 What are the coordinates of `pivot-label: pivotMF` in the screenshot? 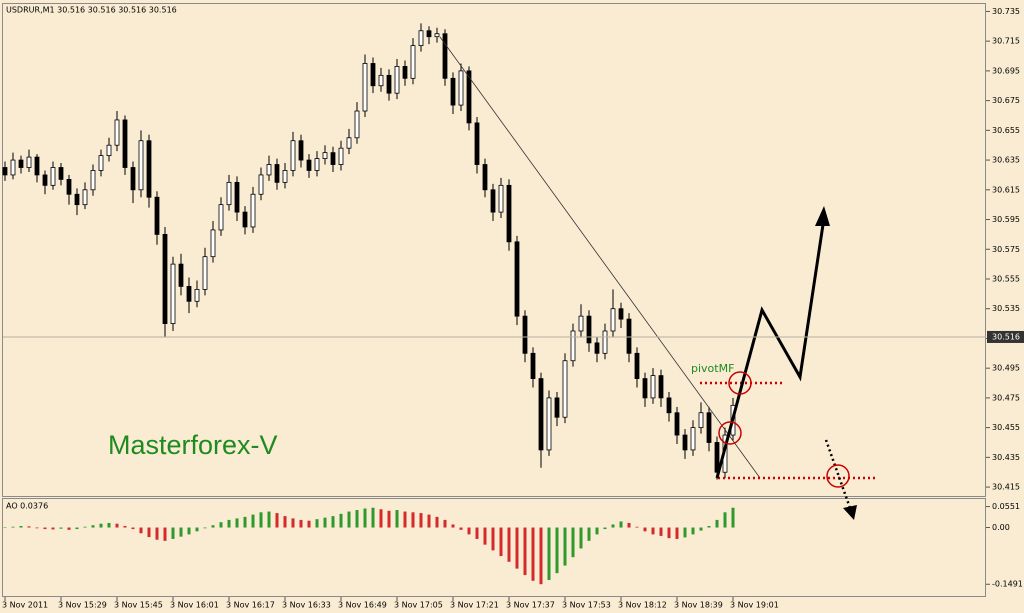 It's located at (712, 368).